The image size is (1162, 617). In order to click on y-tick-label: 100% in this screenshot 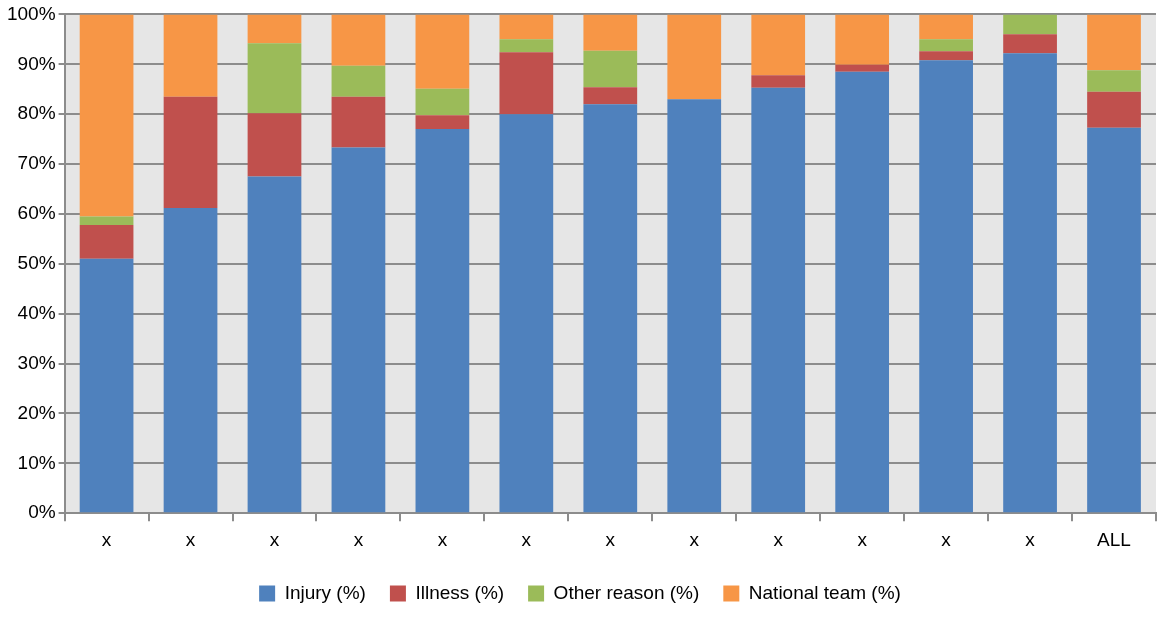, I will do `click(31, 13)`.